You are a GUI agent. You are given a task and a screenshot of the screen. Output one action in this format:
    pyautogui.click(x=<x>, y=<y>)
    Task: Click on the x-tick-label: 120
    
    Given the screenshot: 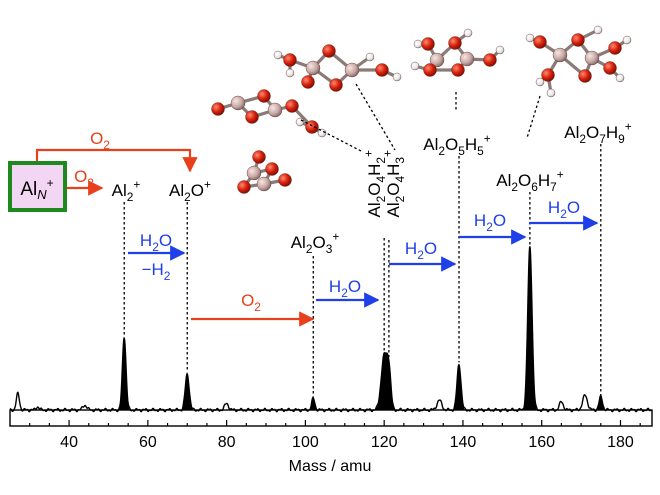 What is the action you would take?
    pyautogui.click(x=384, y=442)
    